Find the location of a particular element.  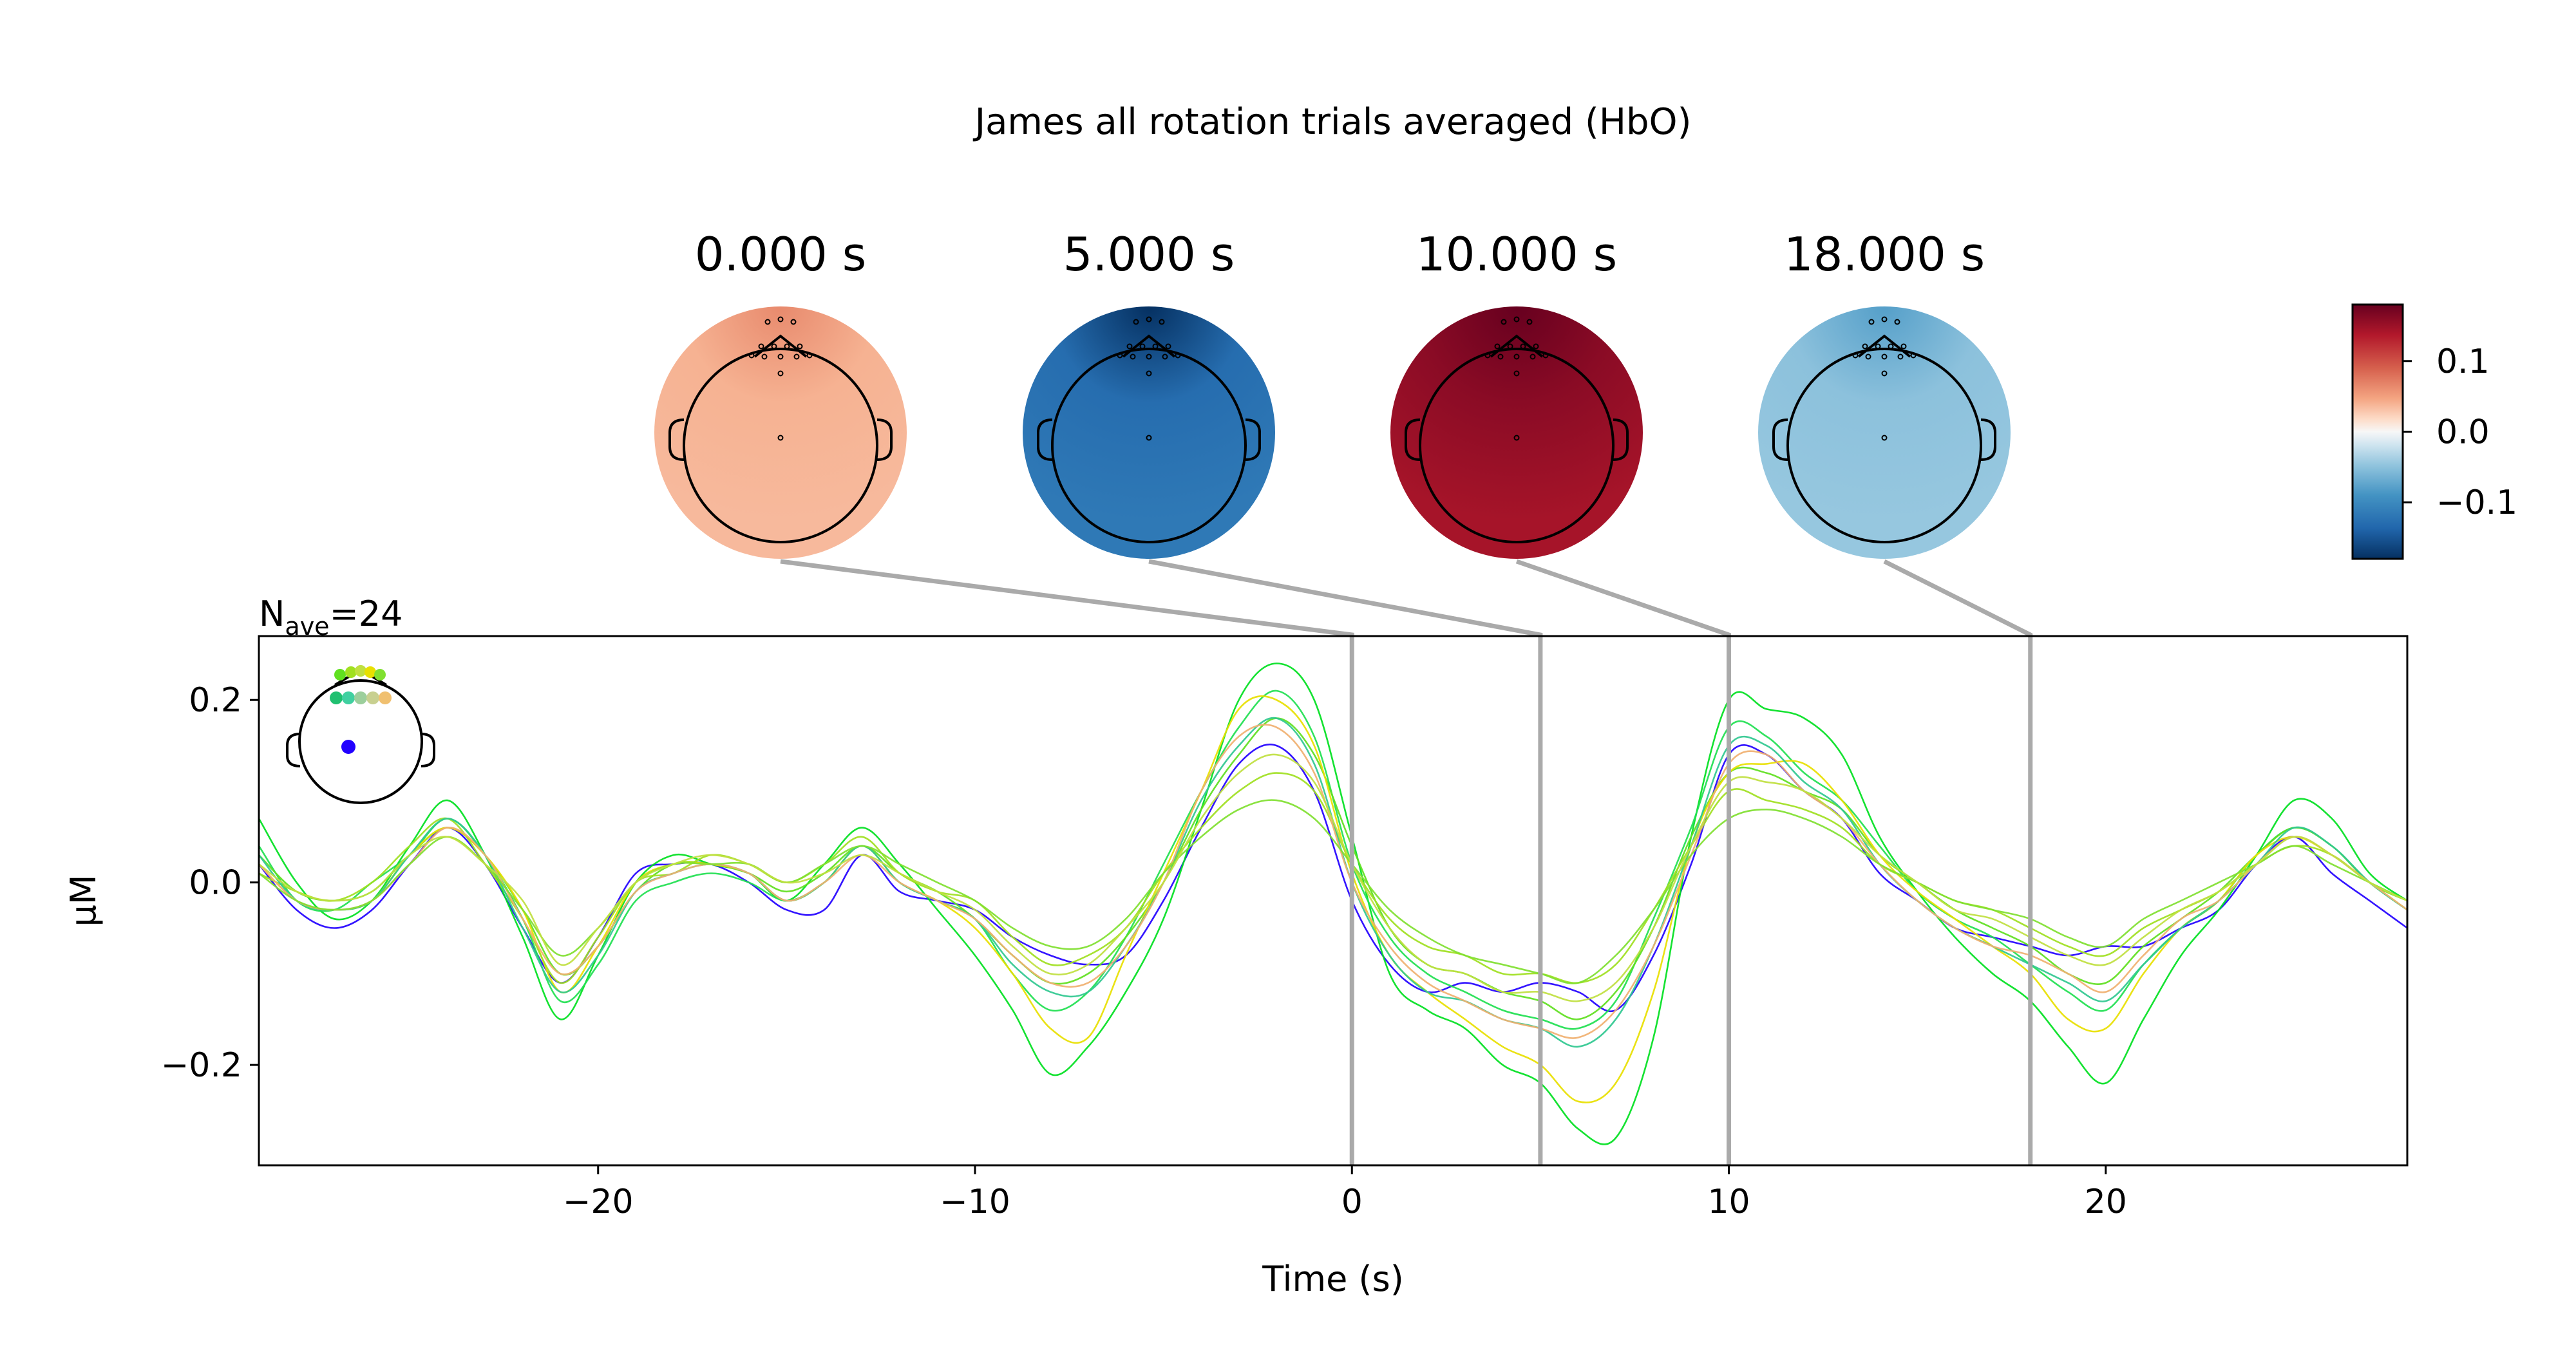

nave-label: Nave=24 is located at coordinates (331, 618).